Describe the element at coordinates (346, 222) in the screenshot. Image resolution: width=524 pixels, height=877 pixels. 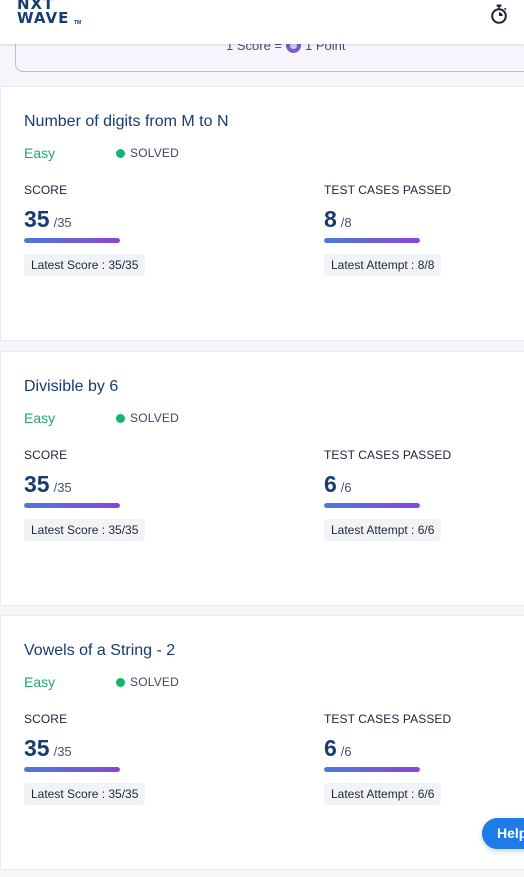
I see `test-cases-total: /8` at that location.